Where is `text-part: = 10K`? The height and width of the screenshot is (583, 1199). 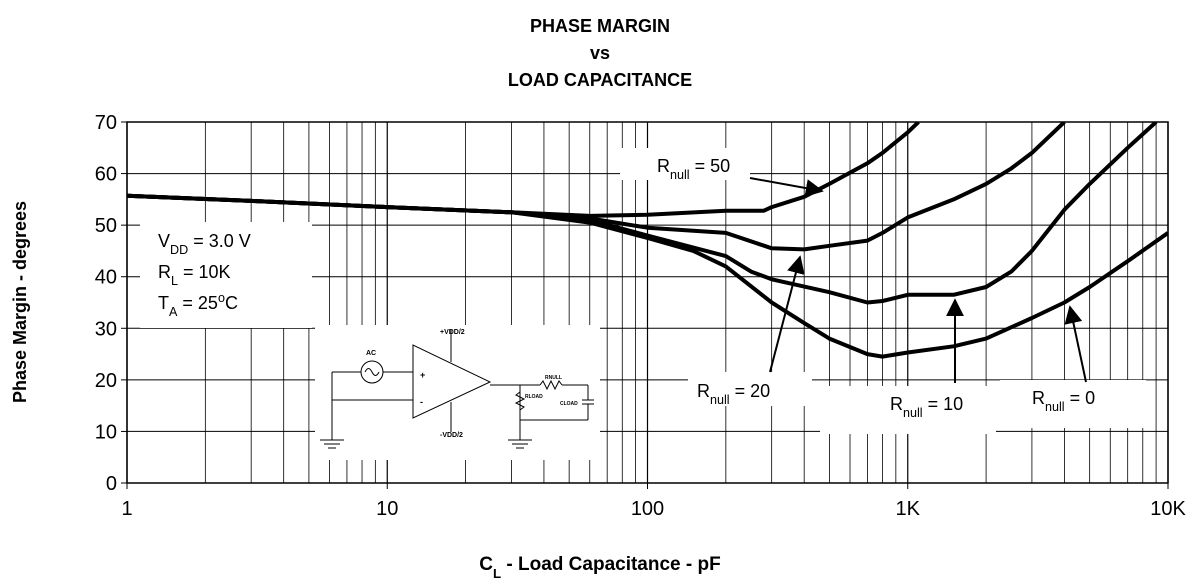 text-part: = 10K is located at coordinates (204, 272).